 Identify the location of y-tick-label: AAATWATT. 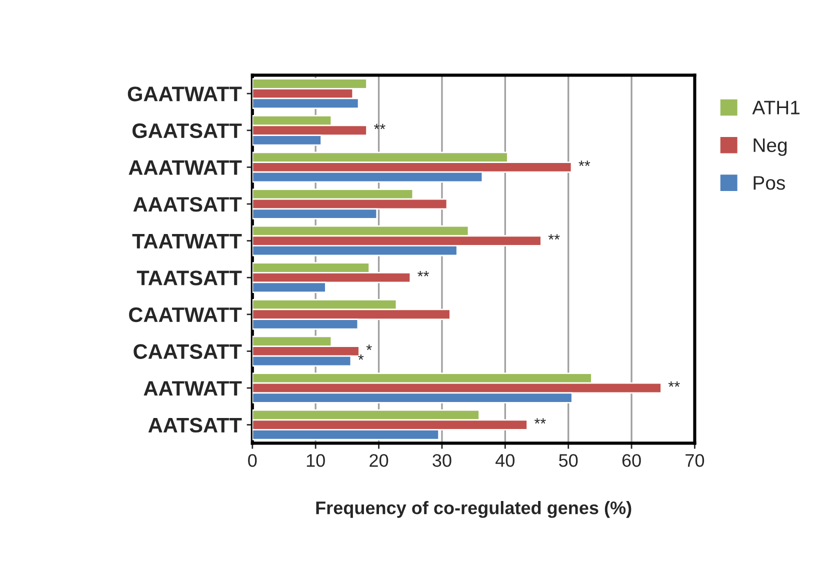
(185, 167).